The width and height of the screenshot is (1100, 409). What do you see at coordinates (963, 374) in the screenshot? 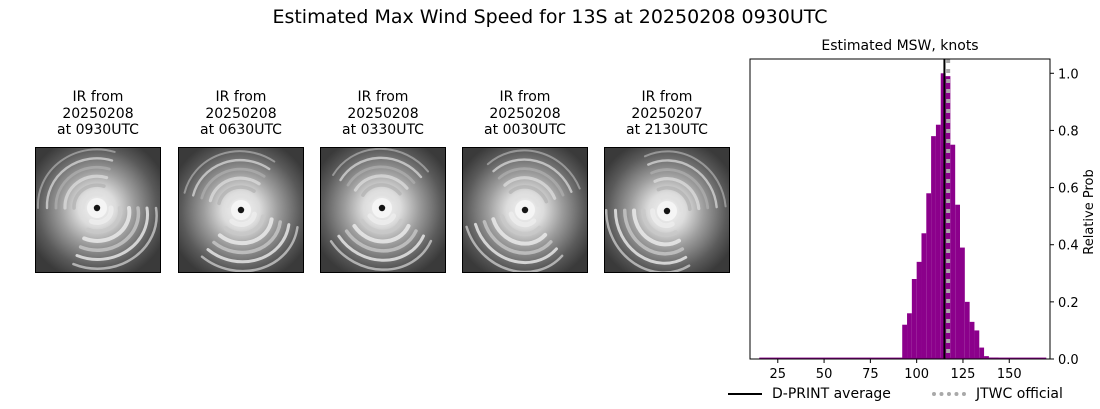
I see `x-tick-label: 125` at bounding box center [963, 374].